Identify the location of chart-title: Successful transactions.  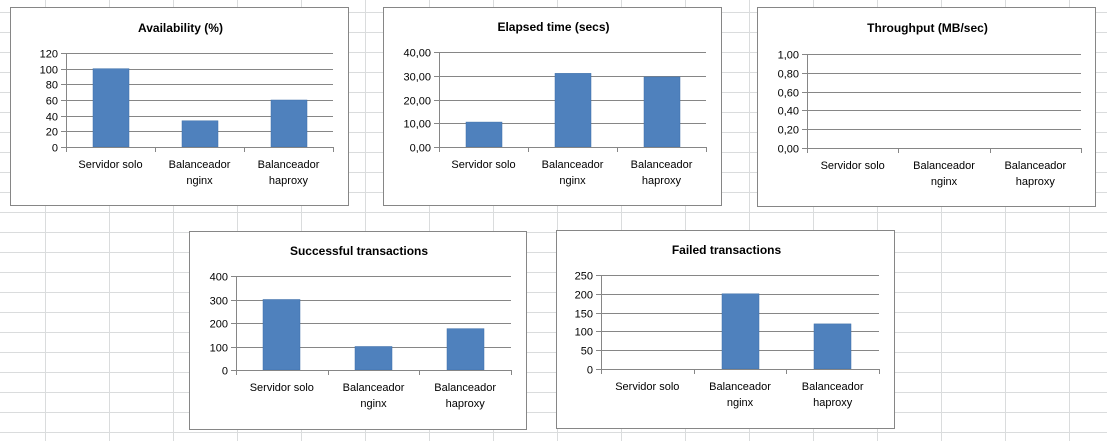
(359, 251).